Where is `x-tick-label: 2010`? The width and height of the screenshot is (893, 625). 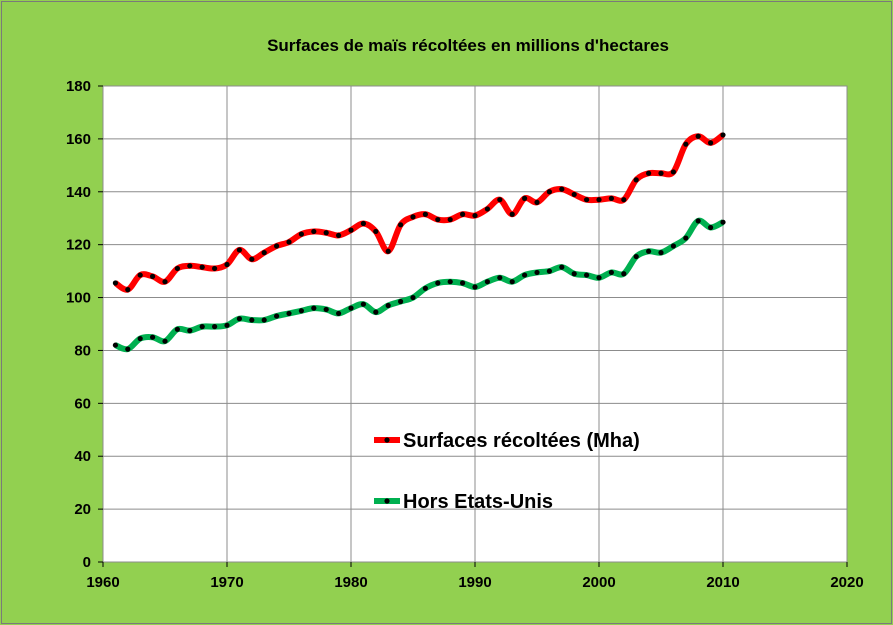
x-tick-label: 2010 is located at coordinates (722, 582).